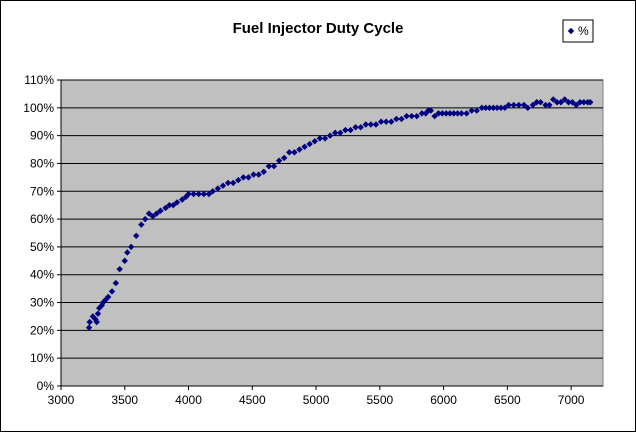 Image resolution: width=636 pixels, height=432 pixels. Describe the element at coordinates (61, 400) in the screenshot. I see `x-tick-label: 3000` at that location.